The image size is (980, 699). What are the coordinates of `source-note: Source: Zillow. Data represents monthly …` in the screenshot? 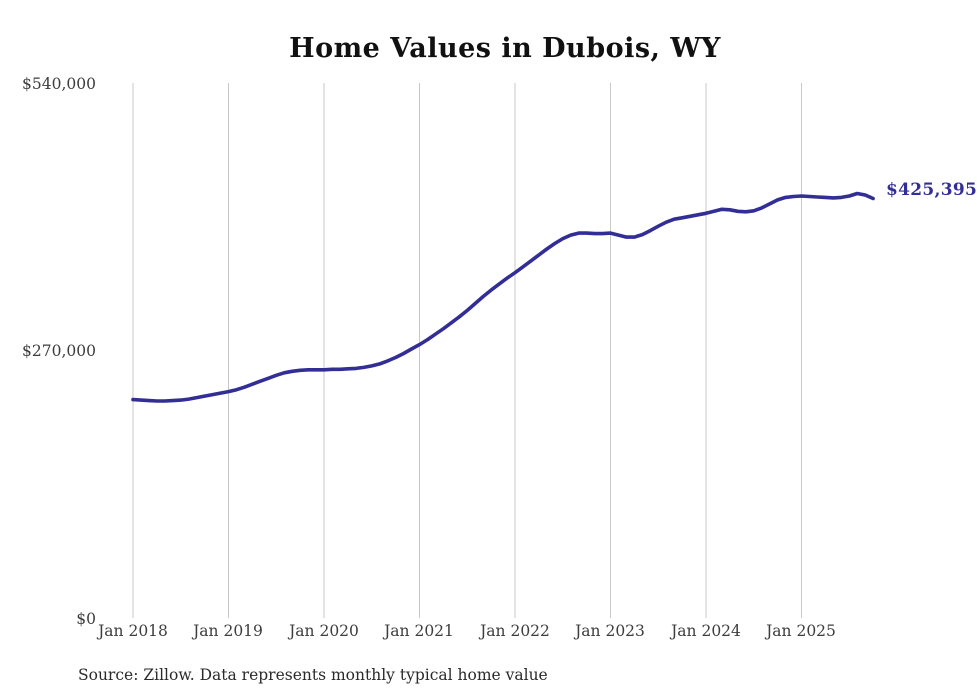 It's located at (313, 675).